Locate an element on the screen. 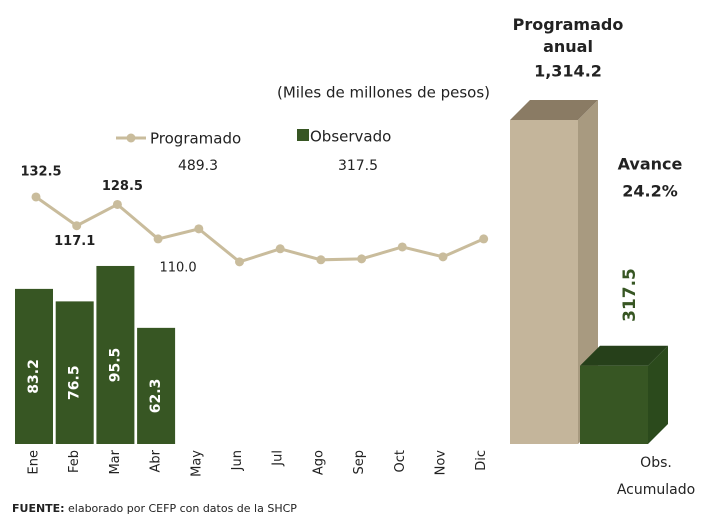 The image size is (707, 521). legend-marker is located at coordinates (131, 138).